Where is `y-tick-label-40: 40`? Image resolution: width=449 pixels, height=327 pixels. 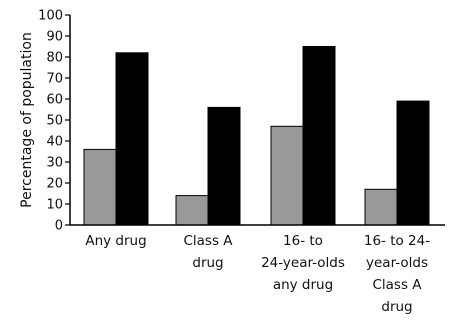
y-tick-label-40: 40 is located at coordinates (54, 142).